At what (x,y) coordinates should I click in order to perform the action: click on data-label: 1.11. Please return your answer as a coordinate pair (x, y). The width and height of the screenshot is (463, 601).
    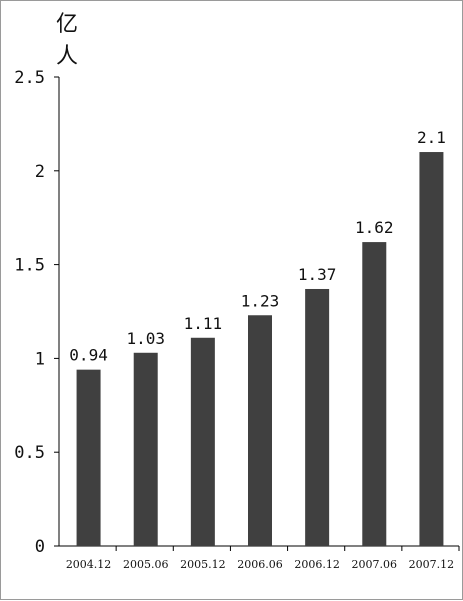
    Looking at the image, I should click on (203, 323).